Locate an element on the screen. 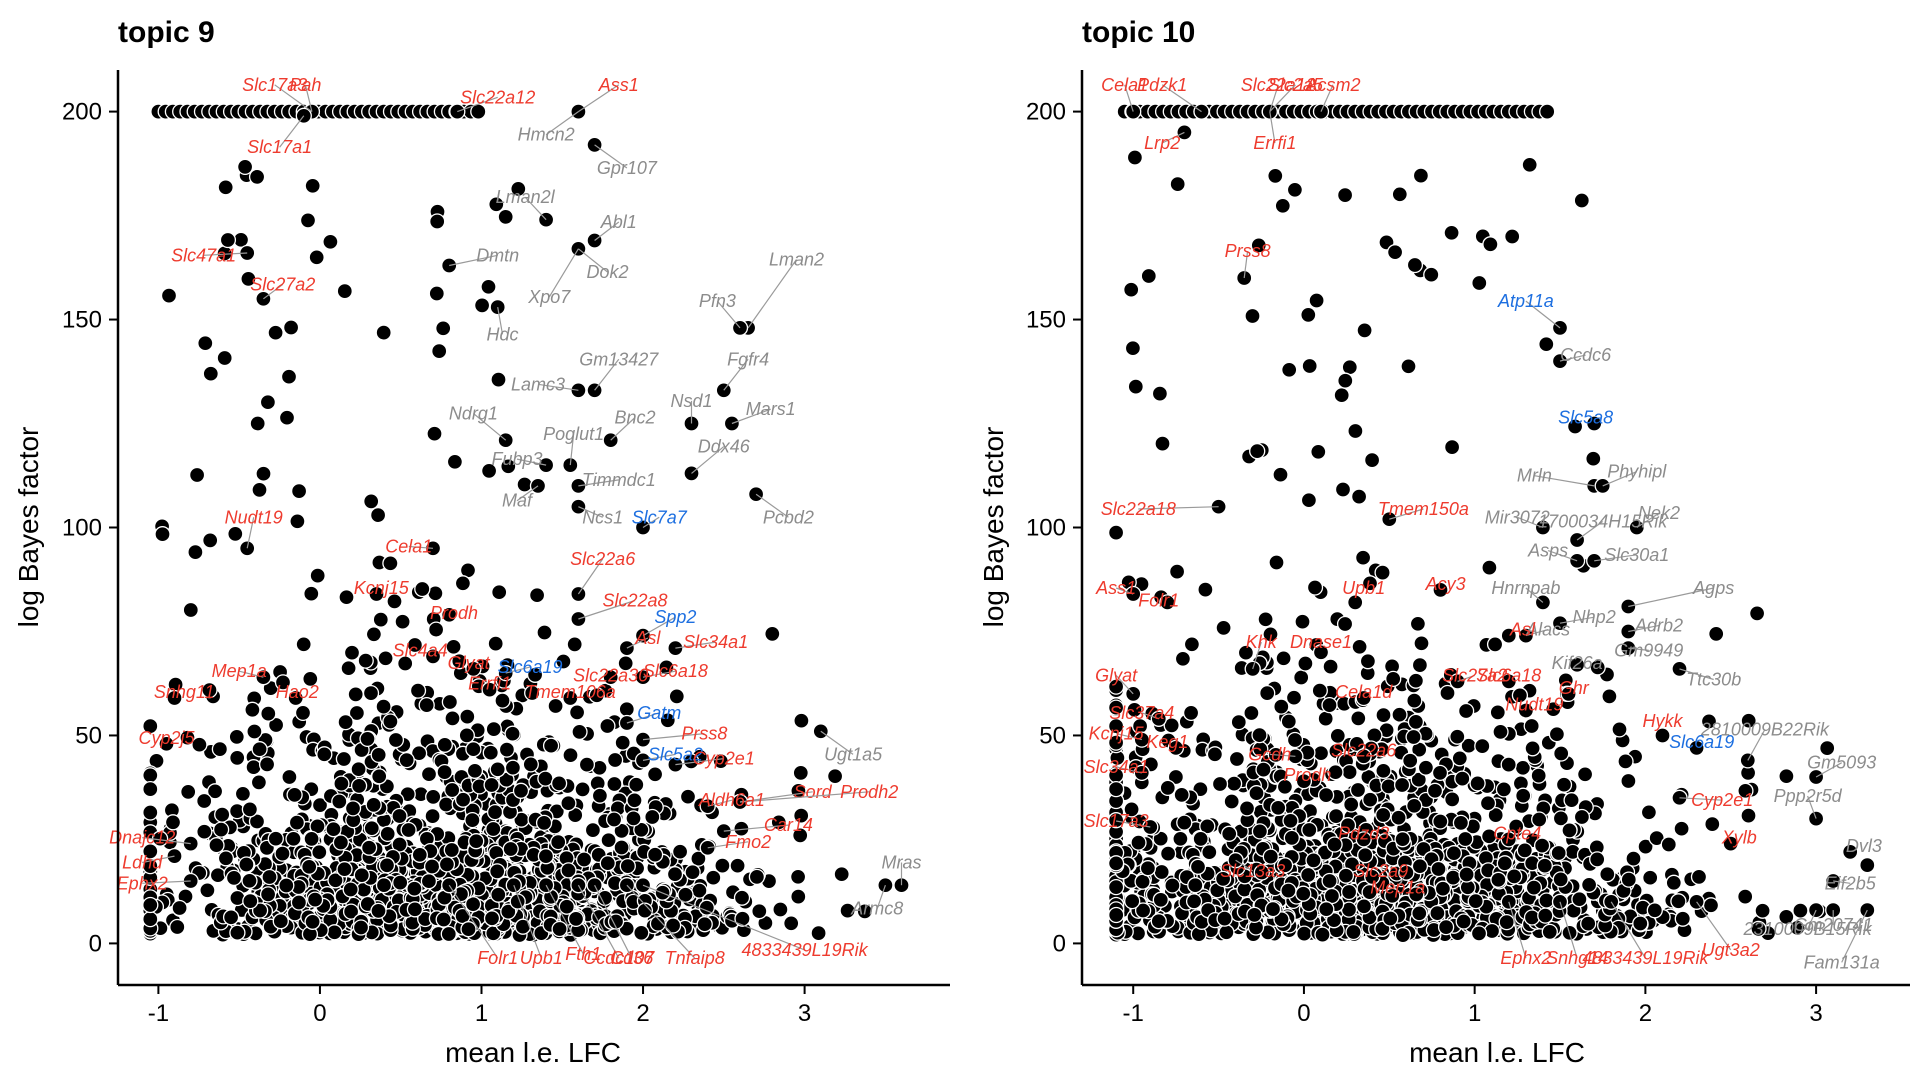  gene-label: Phyhipl is located at coordinates (1637, 472).